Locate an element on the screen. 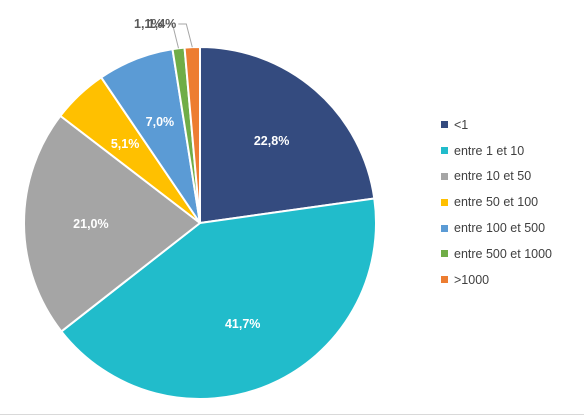 This screenshot has height=415, width=584. legend-item: entre 100 et 500 is located at coordinates (496, 228).